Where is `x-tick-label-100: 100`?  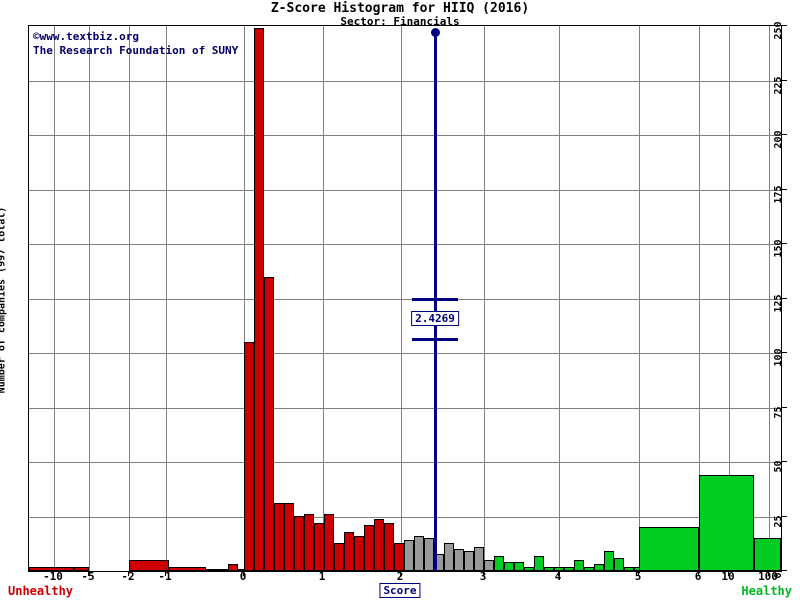
x-tick-label-100: 100 is located at coordinates (768, 576).